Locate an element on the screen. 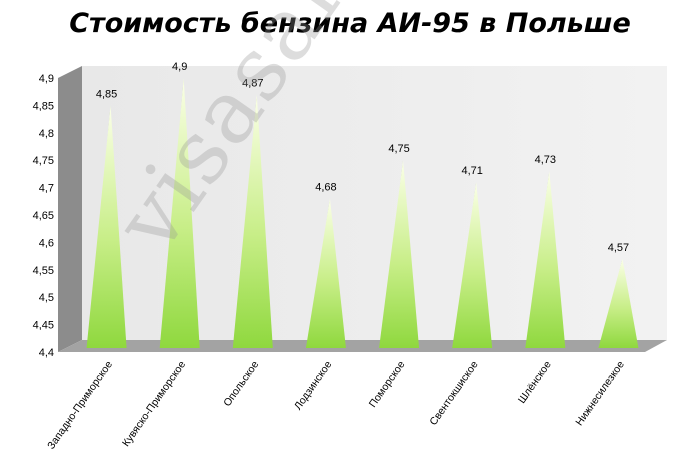 Image resolution: width=700 pixels, height=472 pixels. y-tick-label: 4,6 is located at coordinates (46, 243).